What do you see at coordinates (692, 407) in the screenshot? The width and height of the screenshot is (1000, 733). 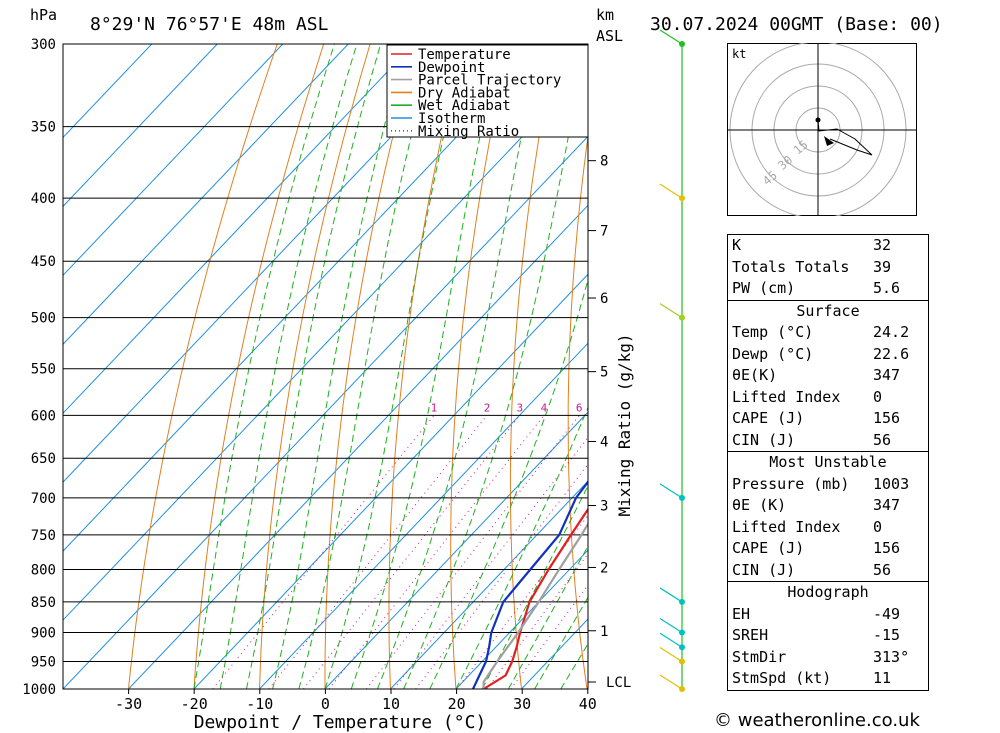 I see `mixing-ratio-label: 20` at bounding box center [692, 407].